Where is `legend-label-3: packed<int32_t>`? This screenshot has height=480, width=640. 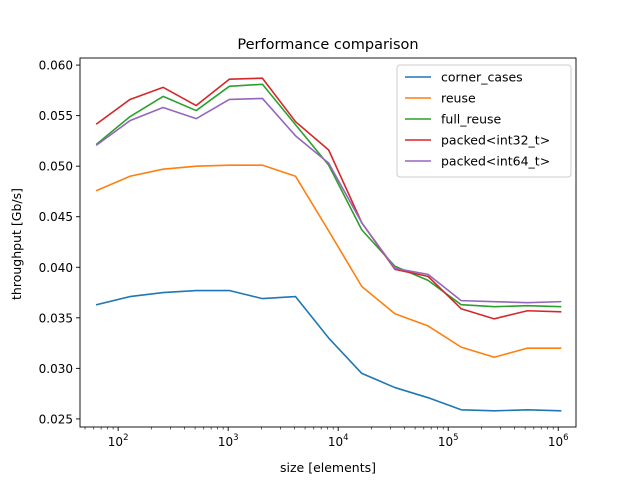 legend-label-3: packed<int32_t> is located at coordinates (495, 140).